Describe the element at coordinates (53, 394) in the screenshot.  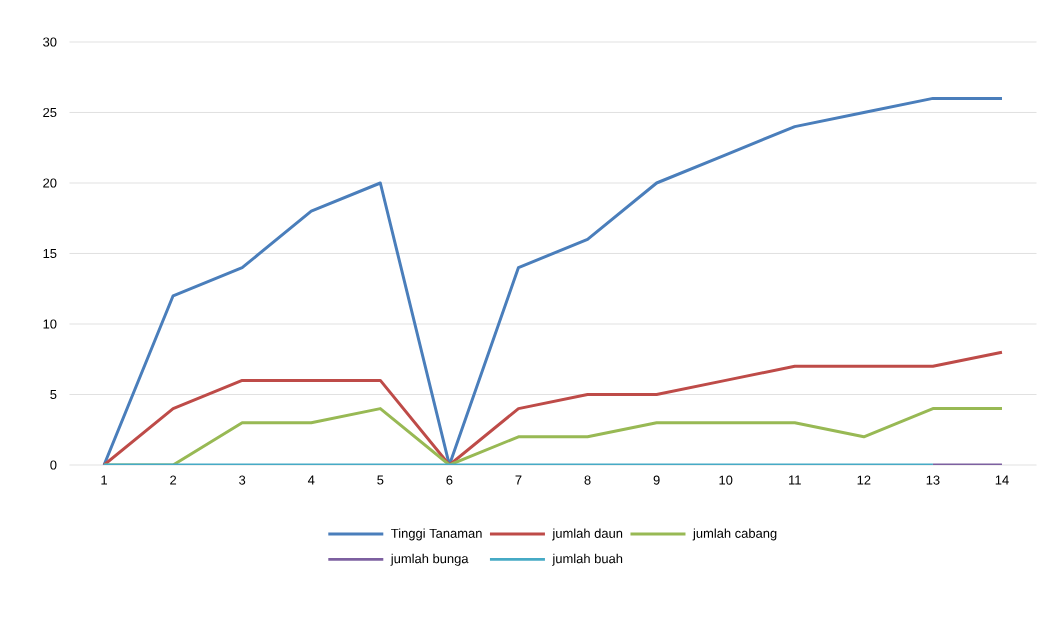
I see `y-tick-label: 5` at that location.